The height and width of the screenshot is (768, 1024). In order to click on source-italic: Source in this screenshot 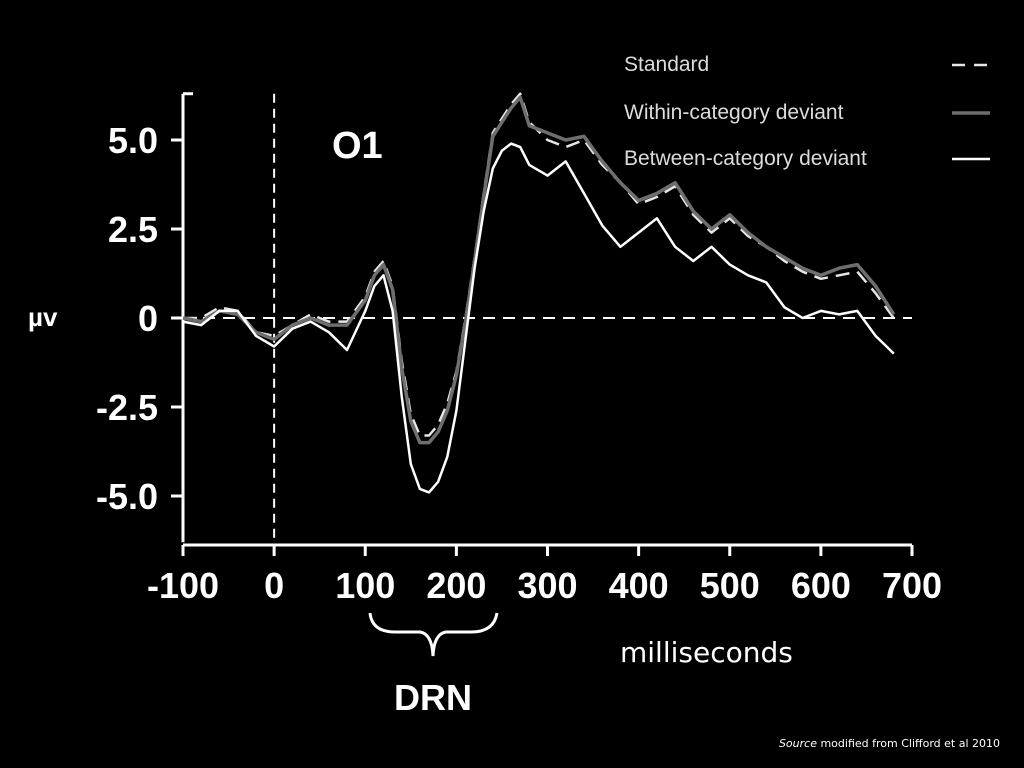, I will do `click(797, 743)`.